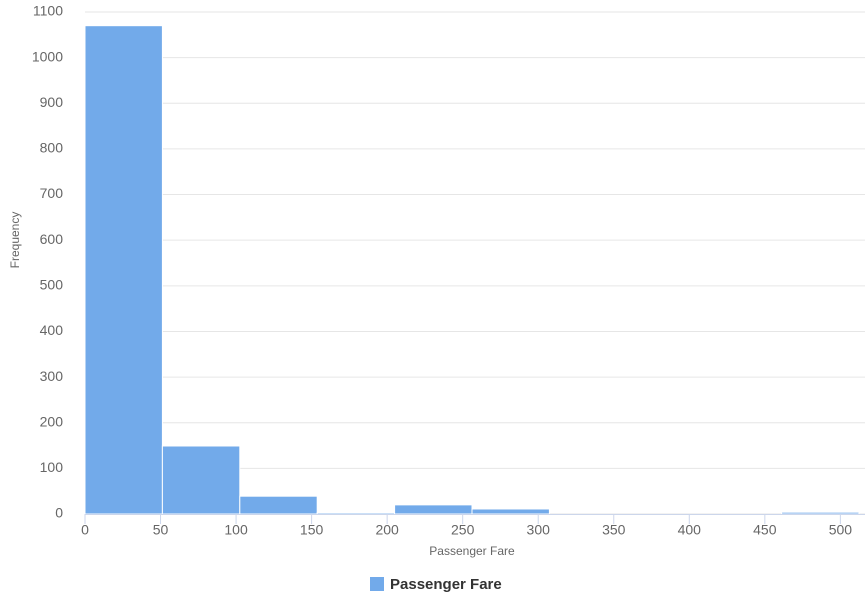 The width and height of the screenshot is (865, 599). Describe the element at coordinates (161, 530) in the screenshot. I see `x-tick-label: 50` at that location.